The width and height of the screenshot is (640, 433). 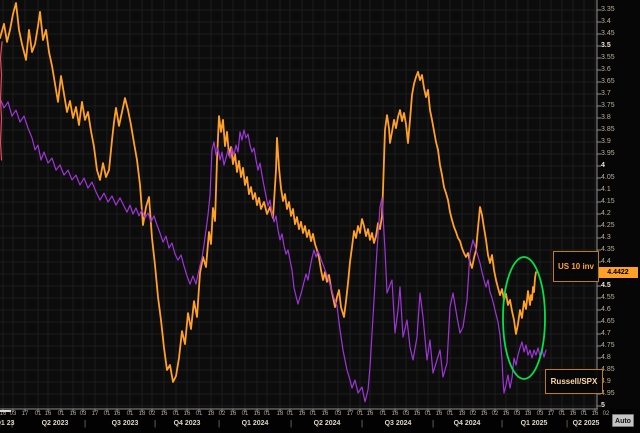 I want to click on y-tick-label: 3.4, so click(x=606, y=21).